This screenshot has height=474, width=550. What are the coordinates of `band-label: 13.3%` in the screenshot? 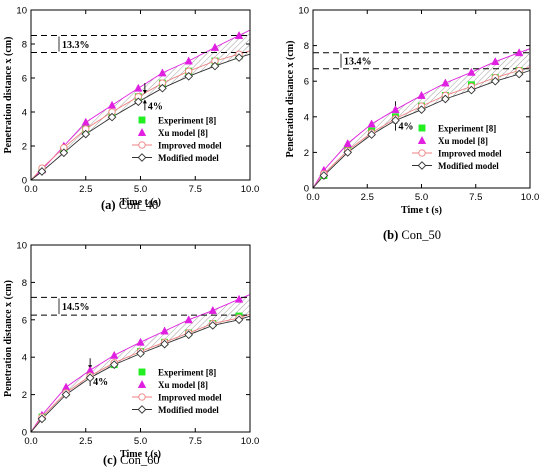 It's located at (76, 45).